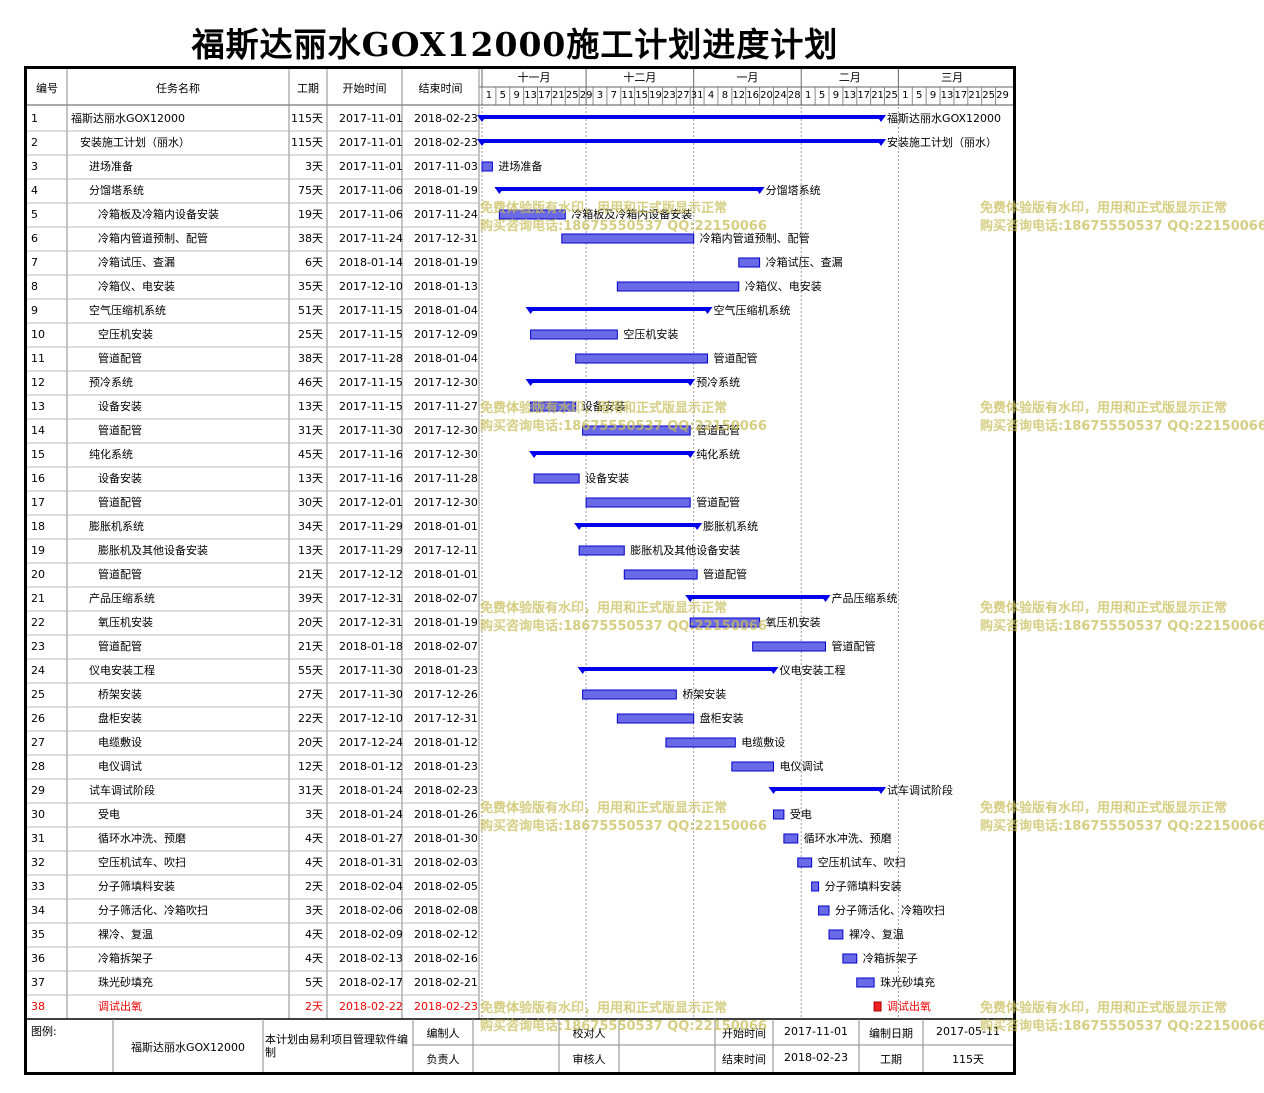 This screenshot has width=1264, height=1093. I want to click on start-label: 开始时间, so click(744, 1033).